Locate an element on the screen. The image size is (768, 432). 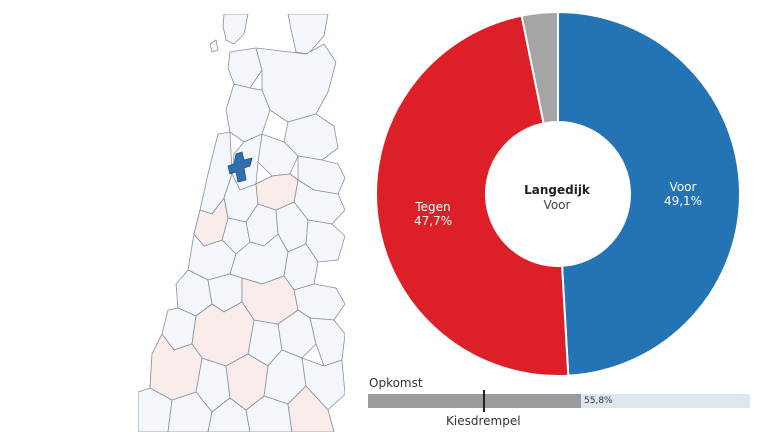
threshold-marker is located at coordinates (484, 401).